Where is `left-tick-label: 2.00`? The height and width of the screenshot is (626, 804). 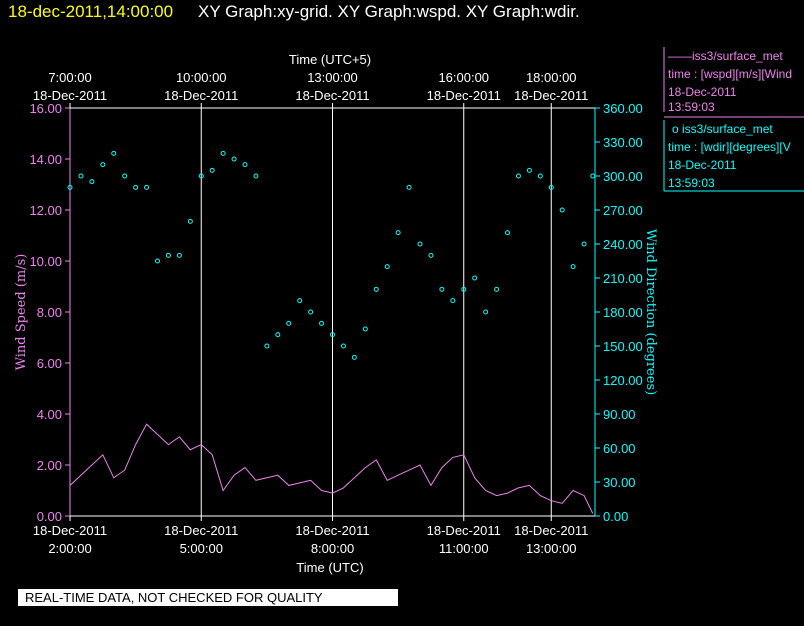 left-tick-label: 2.00 is located at coordinates (49, 465).